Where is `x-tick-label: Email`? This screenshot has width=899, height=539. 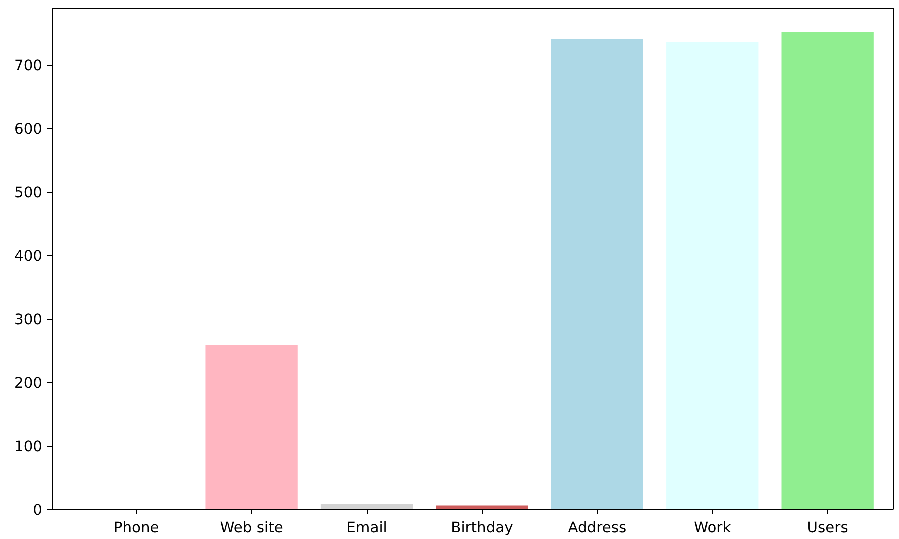 x-tick-label: Email is located at coordinates (367, 528).